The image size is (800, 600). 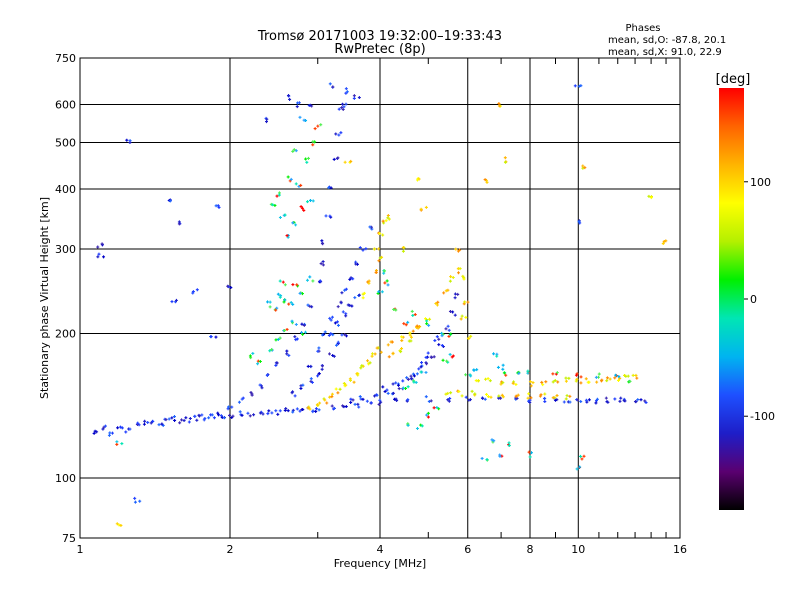 What do you see at coordinates (80, 549) in the screenshot?
I see `x-tick-label: 1` at bounding box center [80, 549].